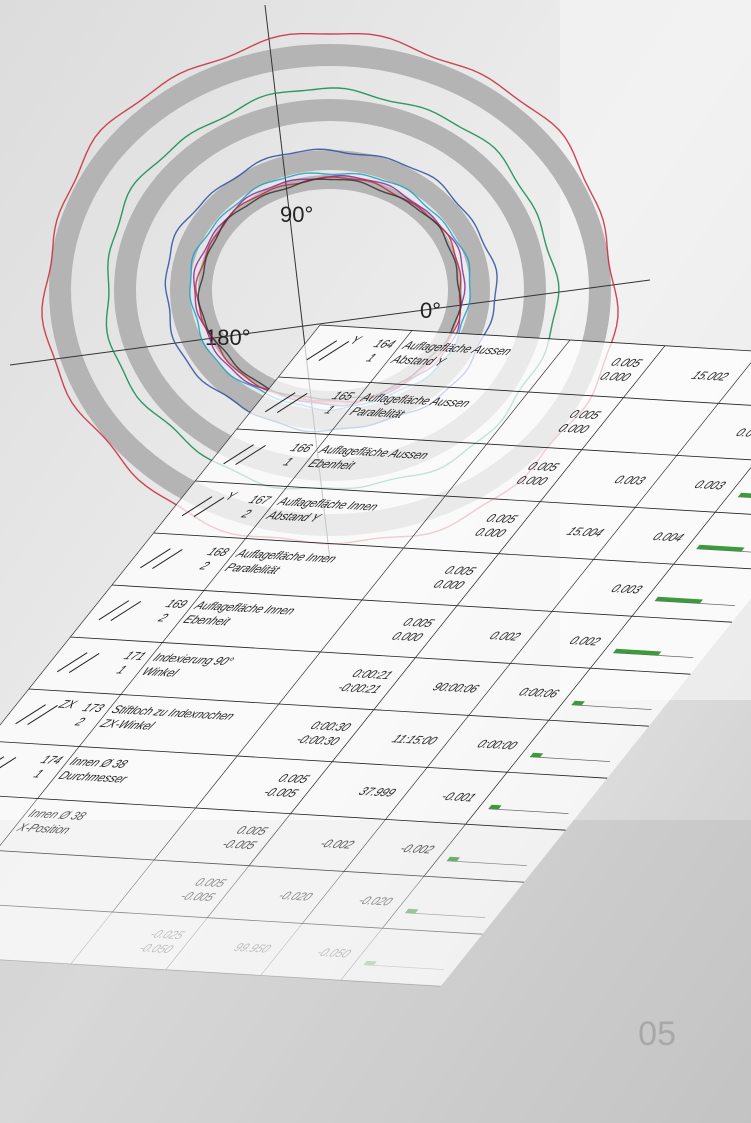  What do you see at coordinates (415, 740) in the screenshot?
I see `nominal: 11:15:00` at bounding box center [415, 740].